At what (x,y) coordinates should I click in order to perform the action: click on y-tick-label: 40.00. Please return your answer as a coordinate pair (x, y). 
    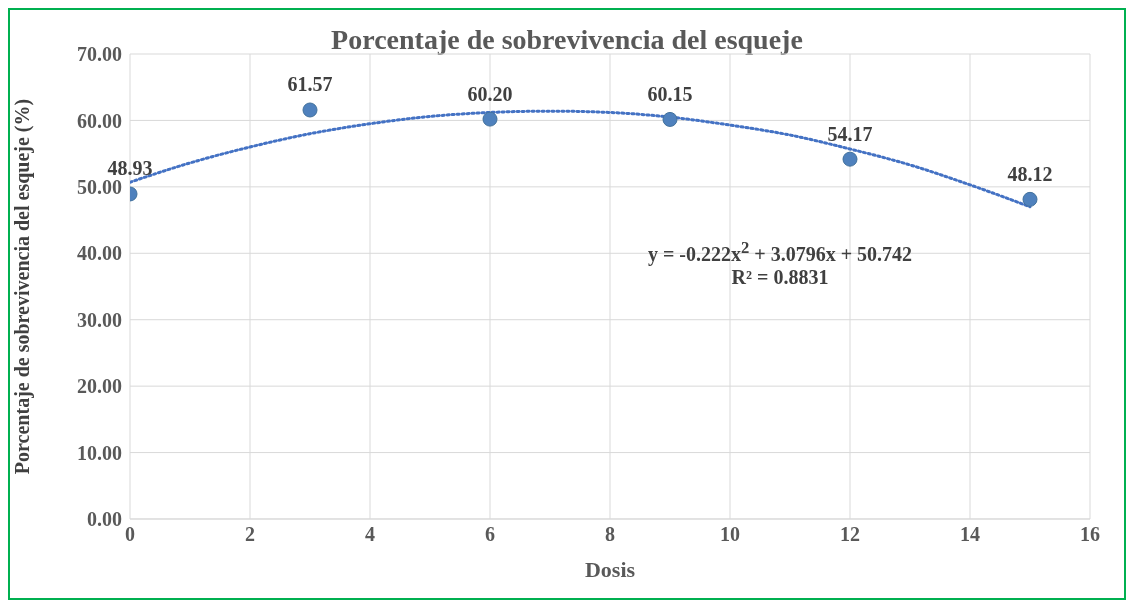
    Looking at the image, I should click on (99, 253).